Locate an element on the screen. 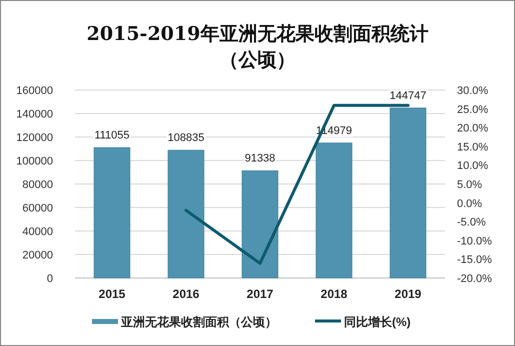 The width and height of the screenshot is (515, 346). y-tick-label: 160000 is located at coordinates (34, 91).